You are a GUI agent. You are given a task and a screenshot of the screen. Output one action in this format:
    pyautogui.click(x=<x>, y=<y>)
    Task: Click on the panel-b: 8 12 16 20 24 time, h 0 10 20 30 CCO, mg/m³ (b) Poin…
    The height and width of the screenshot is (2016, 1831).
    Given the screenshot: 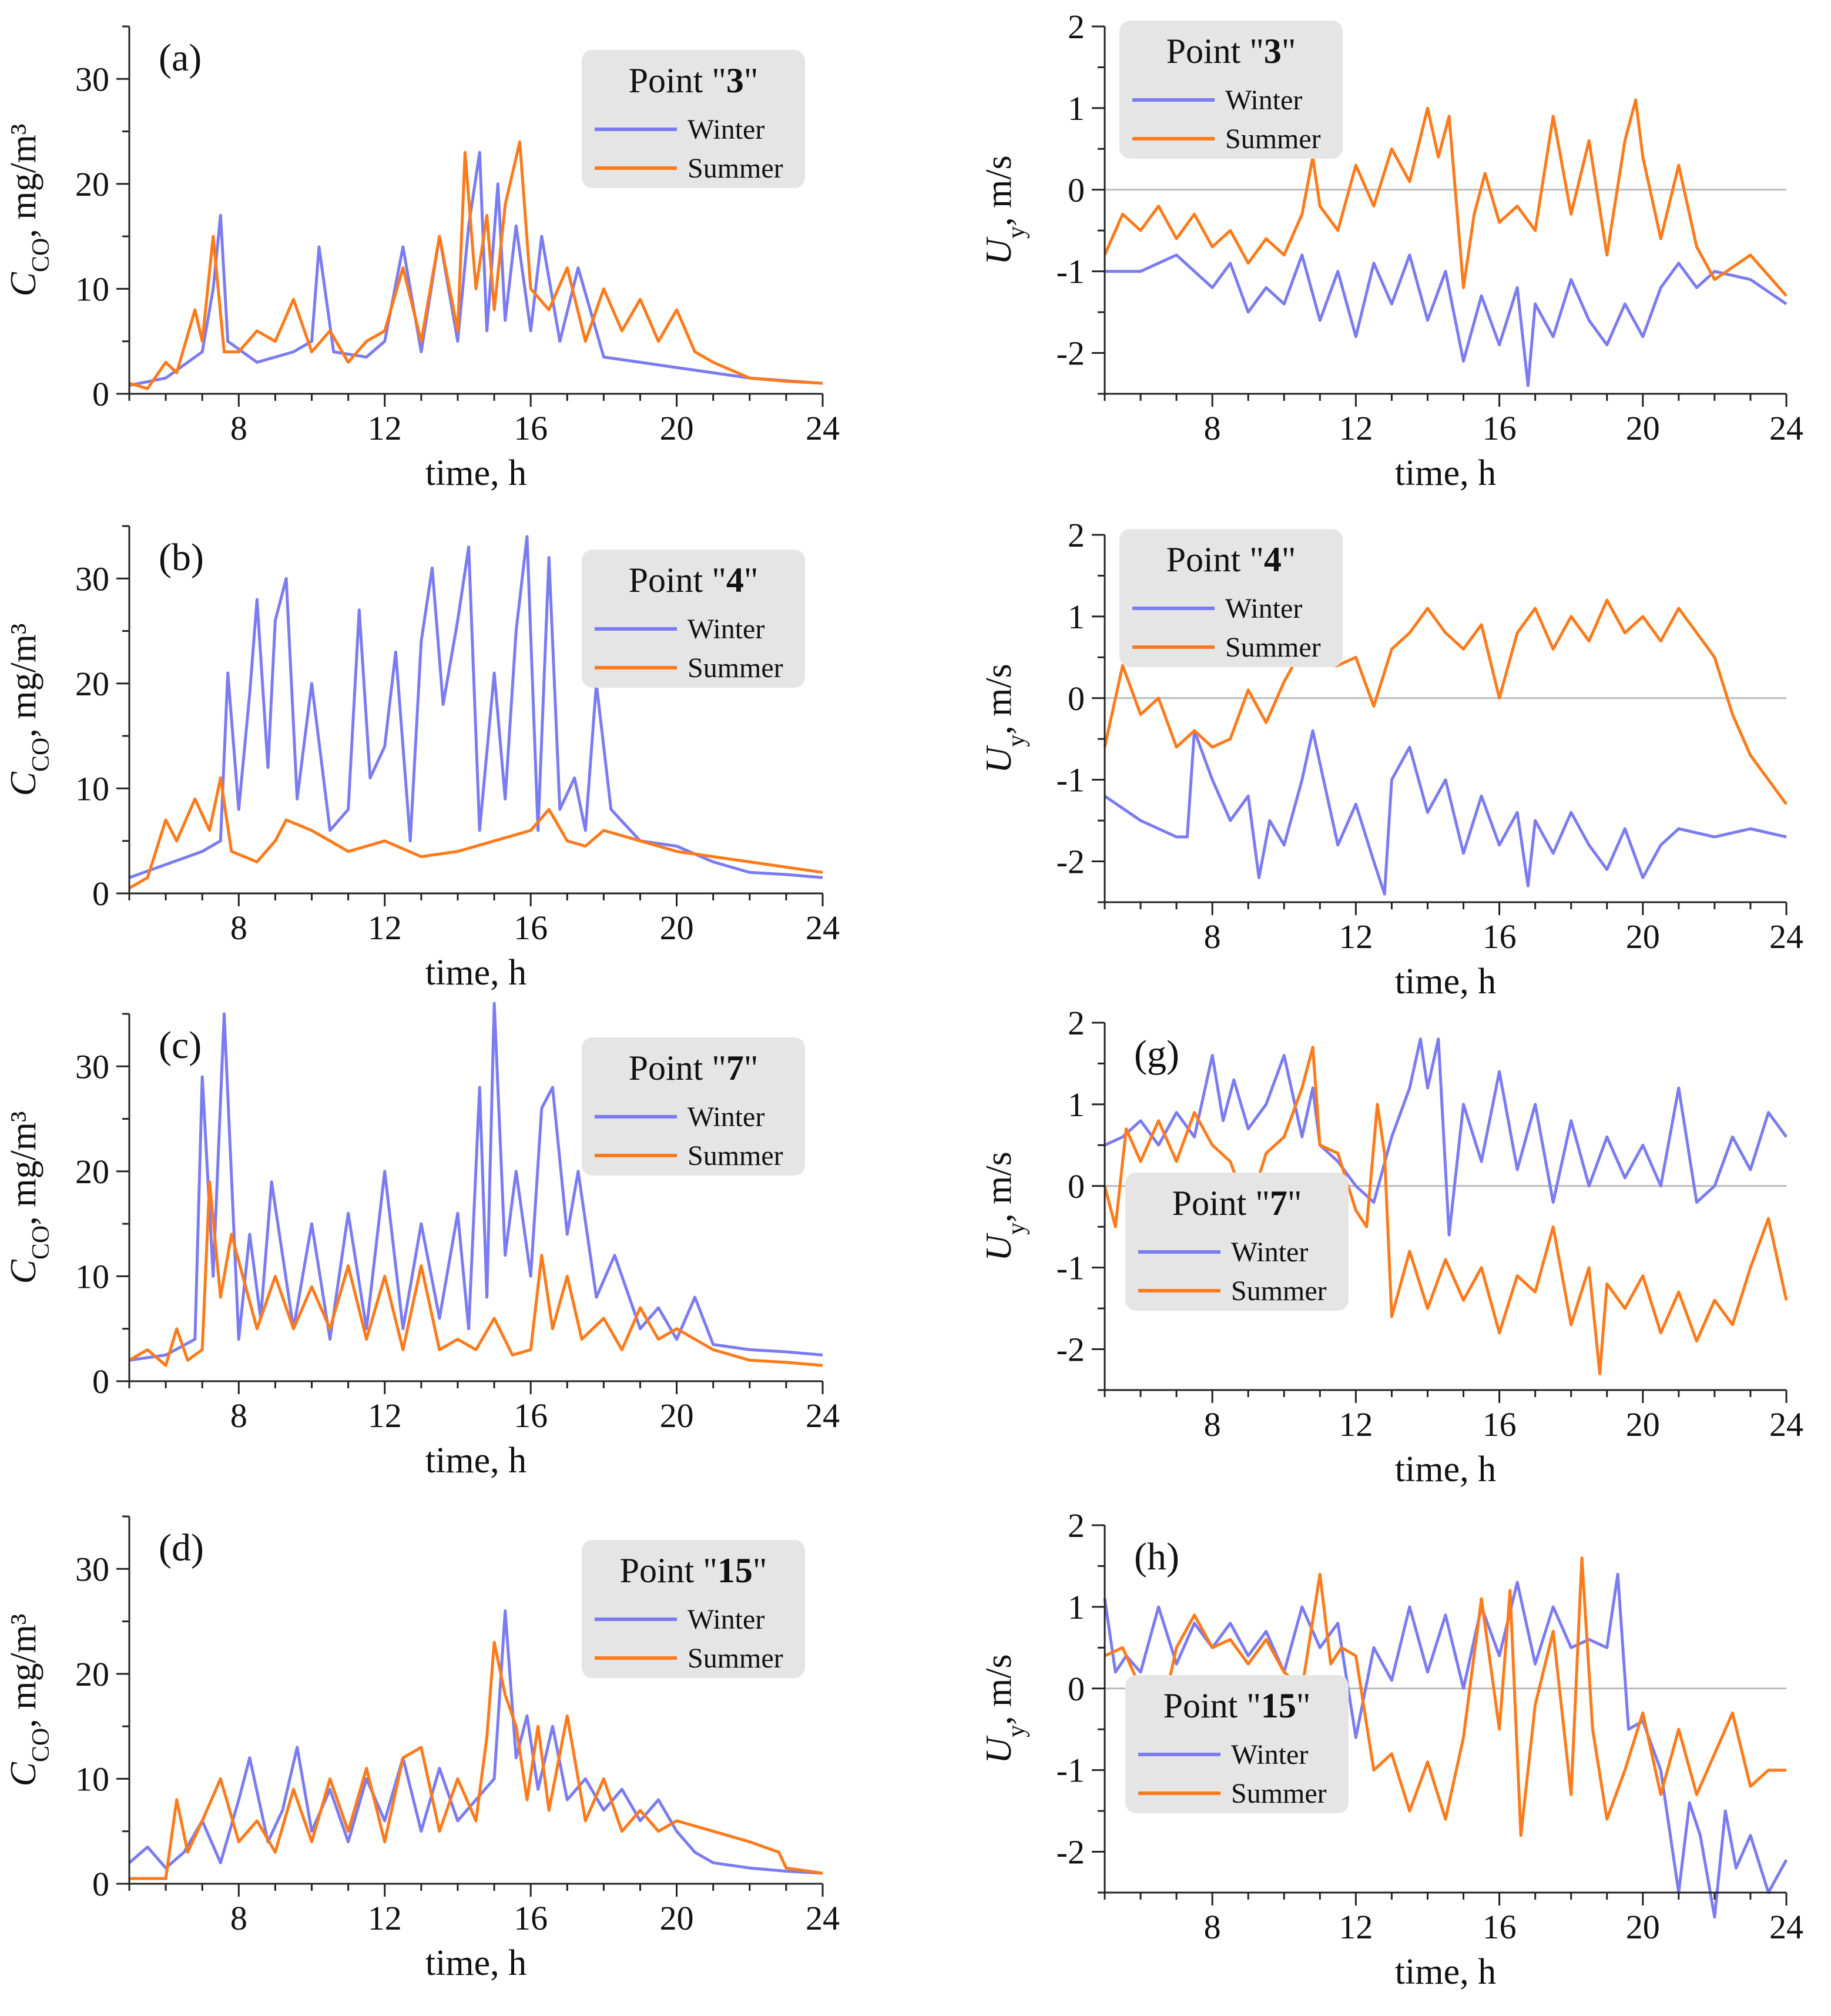 What is the action you would take?
    pyautogui.click(x=422, y=759)
    